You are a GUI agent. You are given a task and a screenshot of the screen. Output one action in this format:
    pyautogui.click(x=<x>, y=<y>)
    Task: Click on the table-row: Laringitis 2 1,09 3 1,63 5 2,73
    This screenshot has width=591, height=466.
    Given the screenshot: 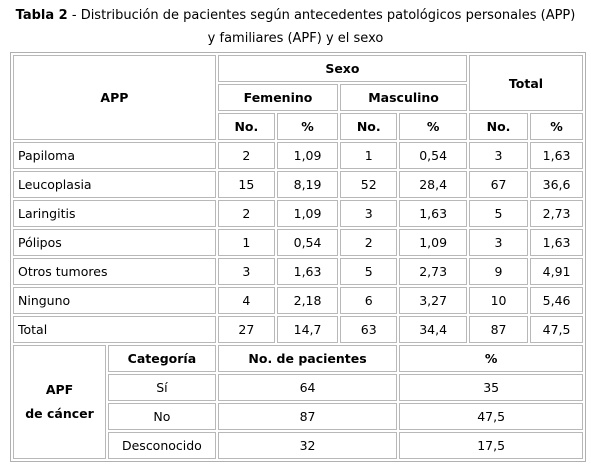 What is the action you would take?
    pyautogui.click(x=298, y=213)
    